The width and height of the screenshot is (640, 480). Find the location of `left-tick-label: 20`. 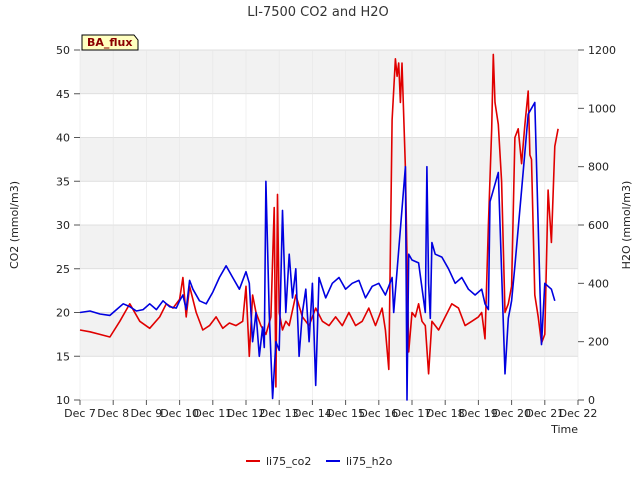

left-tick-label: 20 is located at coordinates (63, 313).